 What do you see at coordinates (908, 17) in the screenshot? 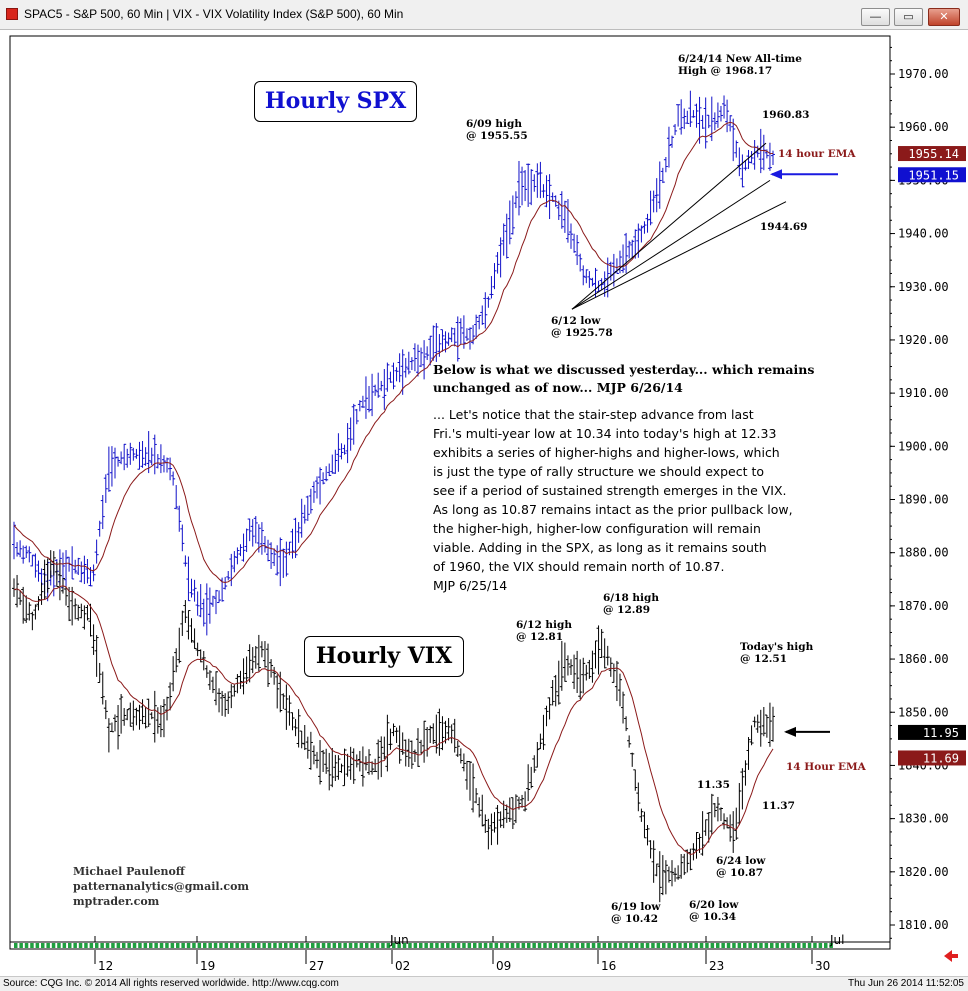
I see `maximize-button: ▭` at bounding box center [908, 17].